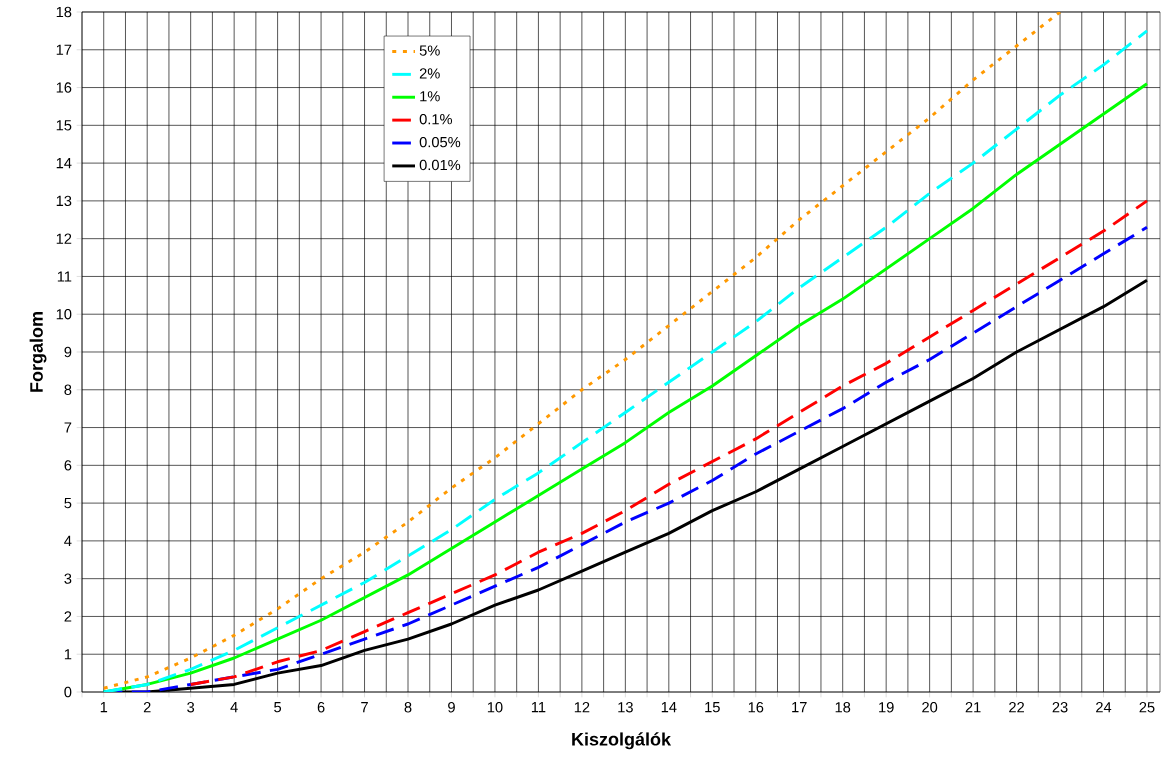 This screenshot has height=771, width=1163. Describe the element at coordinates (64, 49) in the screenshot. I see `y-tick-label: 17` at that location.